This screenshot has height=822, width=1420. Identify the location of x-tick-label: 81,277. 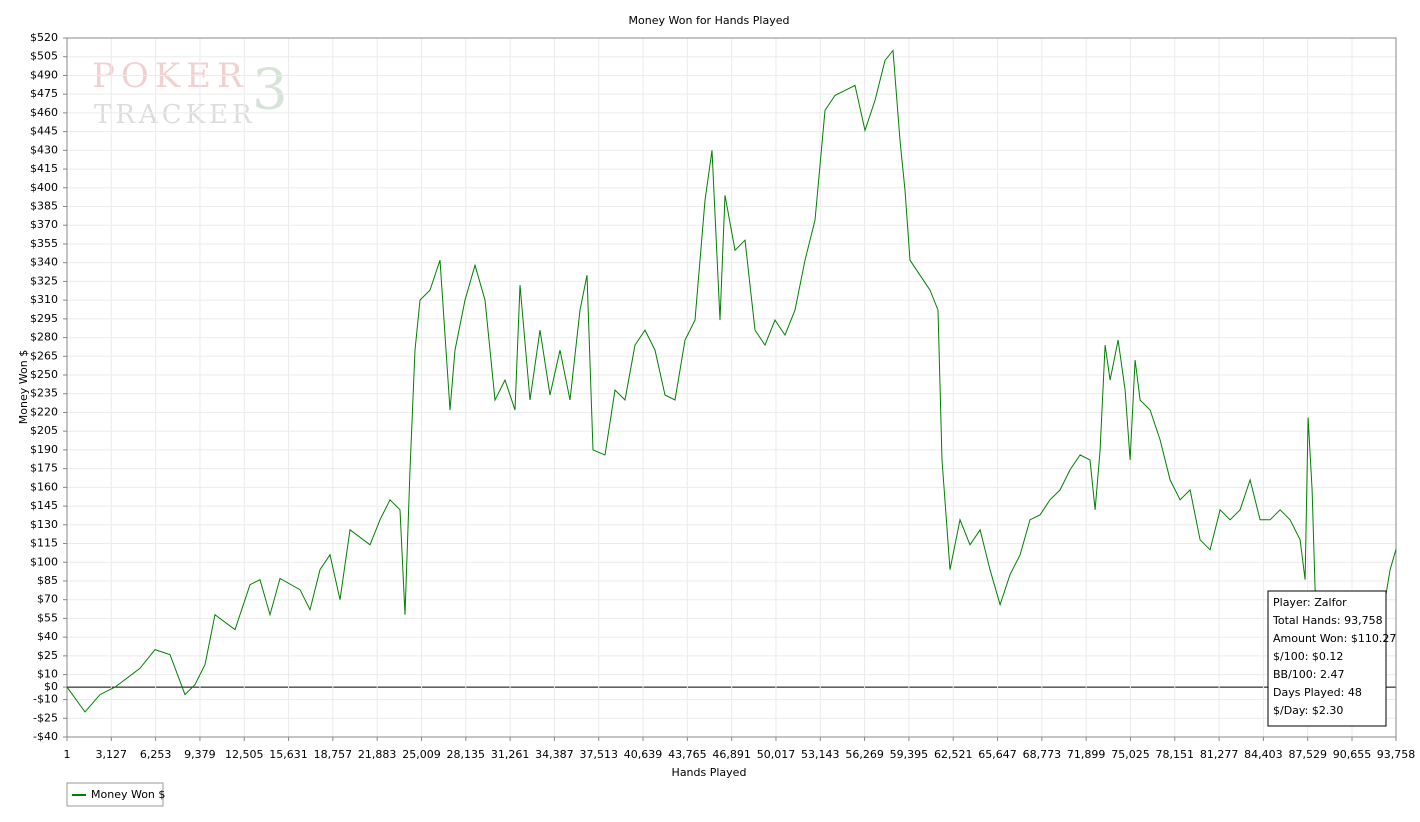
(1219, 754).